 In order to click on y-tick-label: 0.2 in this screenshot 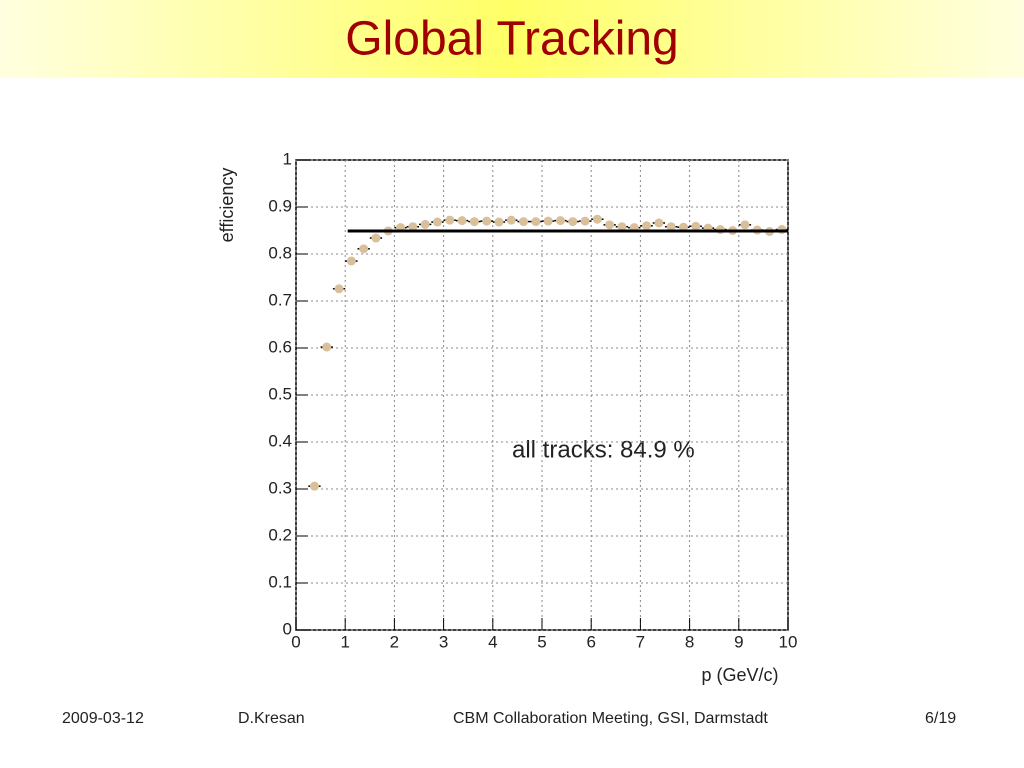, I will do `click(280, 534)`.